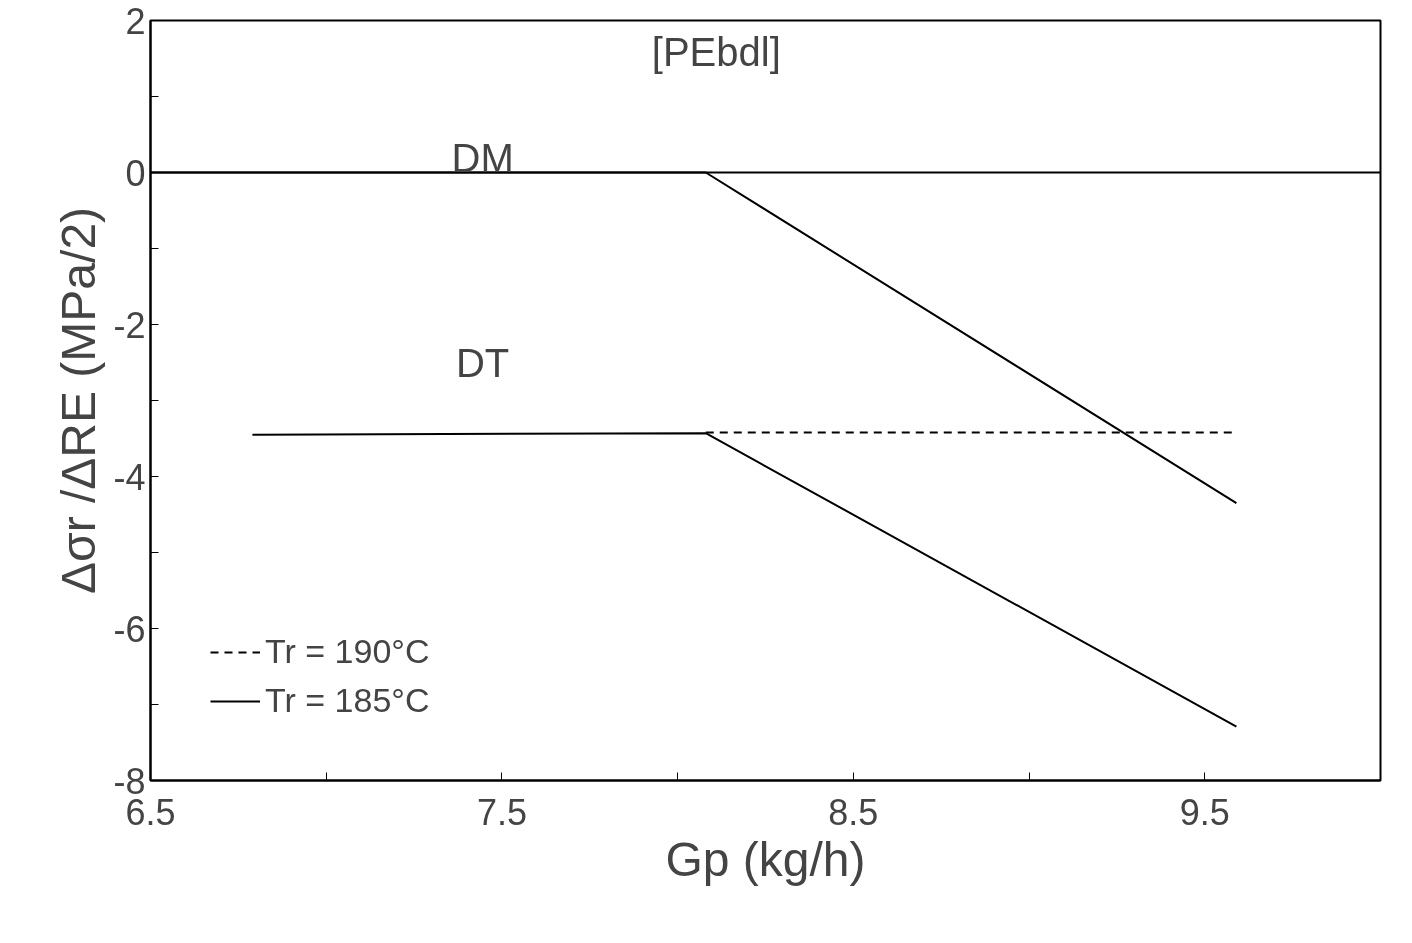 This screenshot has height=943, width=1412. What do you see at coordinates (716, 51) in the screenshot?
I see `annotation: [PEbdl]` at bounding box center [716, 51].